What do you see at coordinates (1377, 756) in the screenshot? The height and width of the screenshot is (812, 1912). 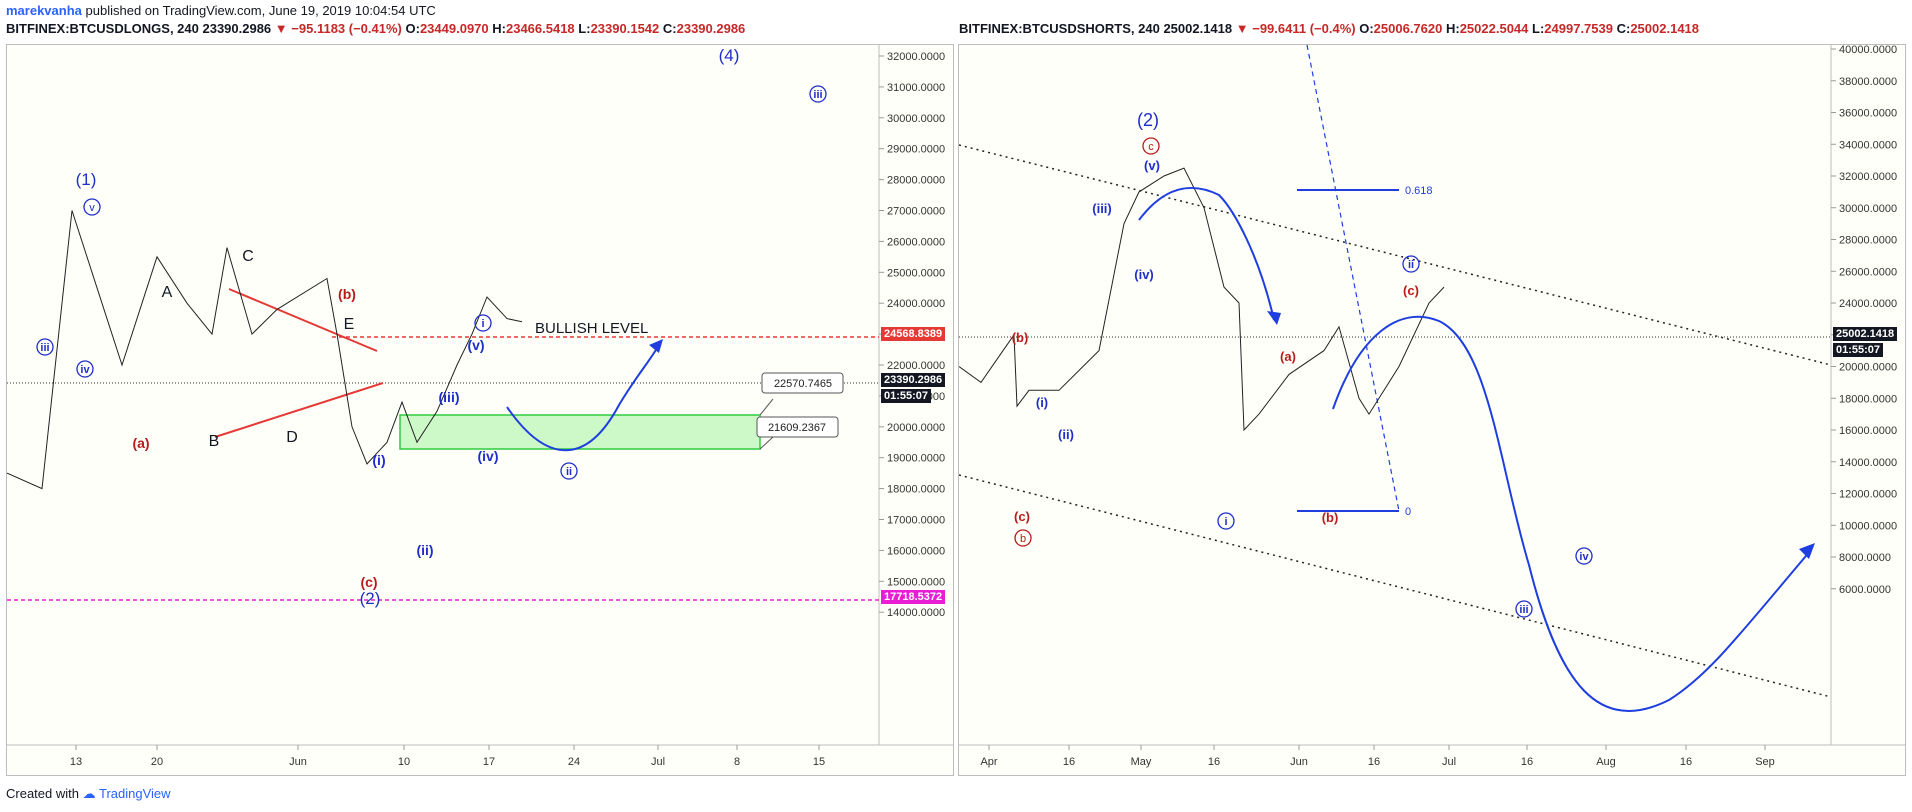 I see `right-x-axis: Apr 16 May 16 Jun 16 Jul 16 Aug 16 Sep` at bounding box center [1377, 756].